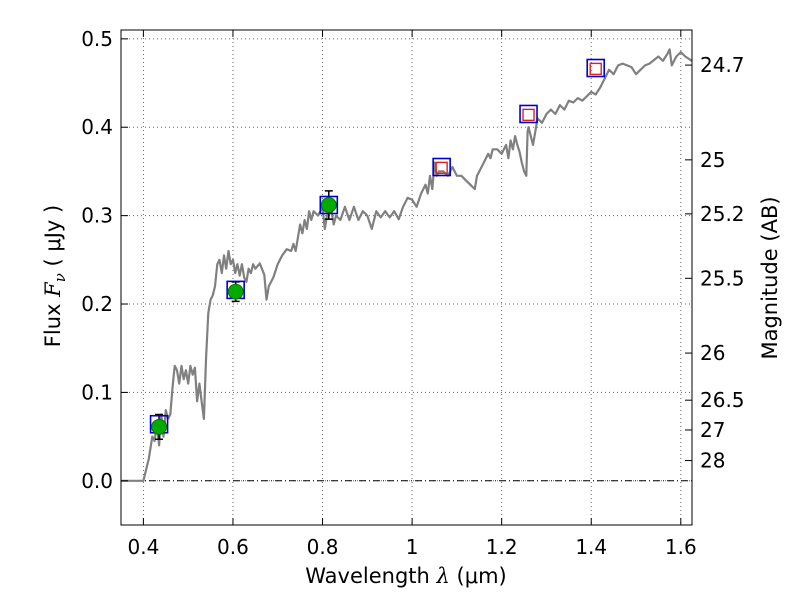 This screenshot has width=800, height=600. I want to click on x-tick-label: 0.6, so click(233, 547).